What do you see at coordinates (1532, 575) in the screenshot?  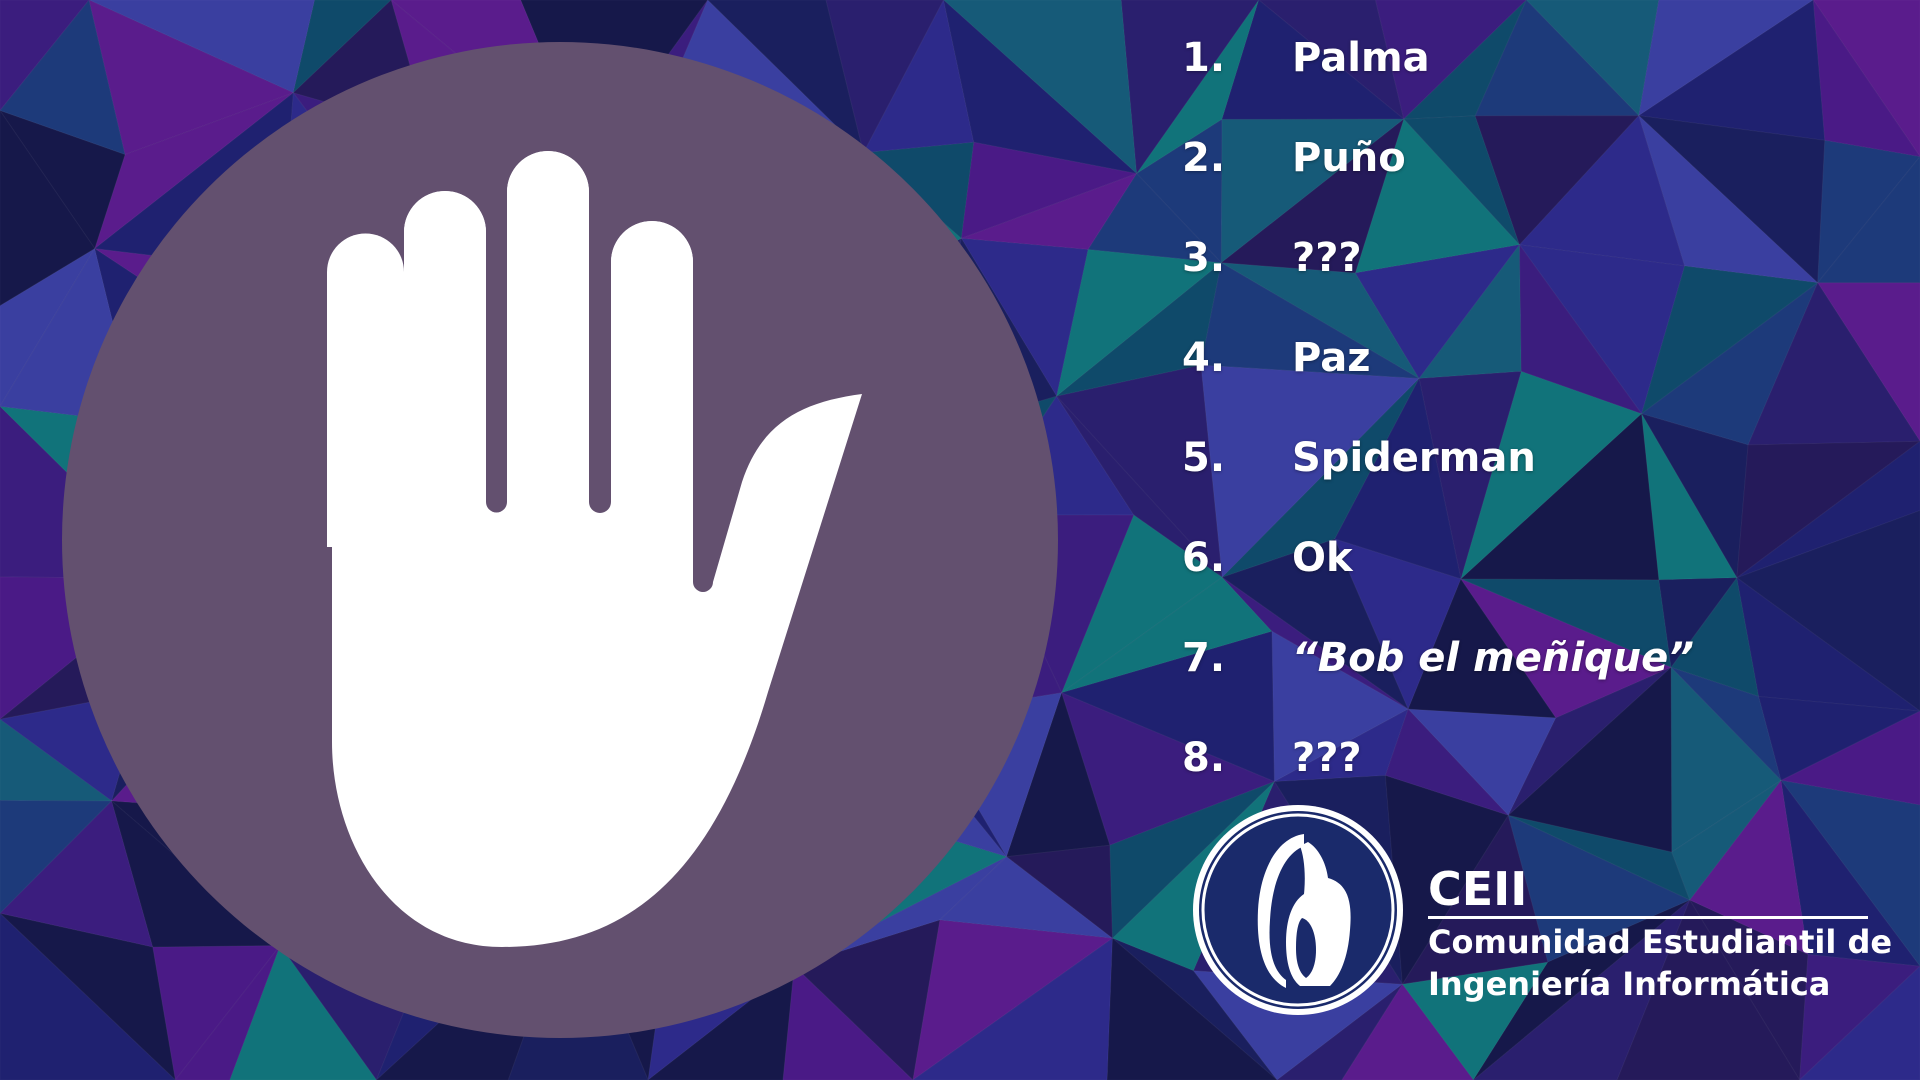 I see `list-item: 6. Ok` at bounding box center [1532, 575].